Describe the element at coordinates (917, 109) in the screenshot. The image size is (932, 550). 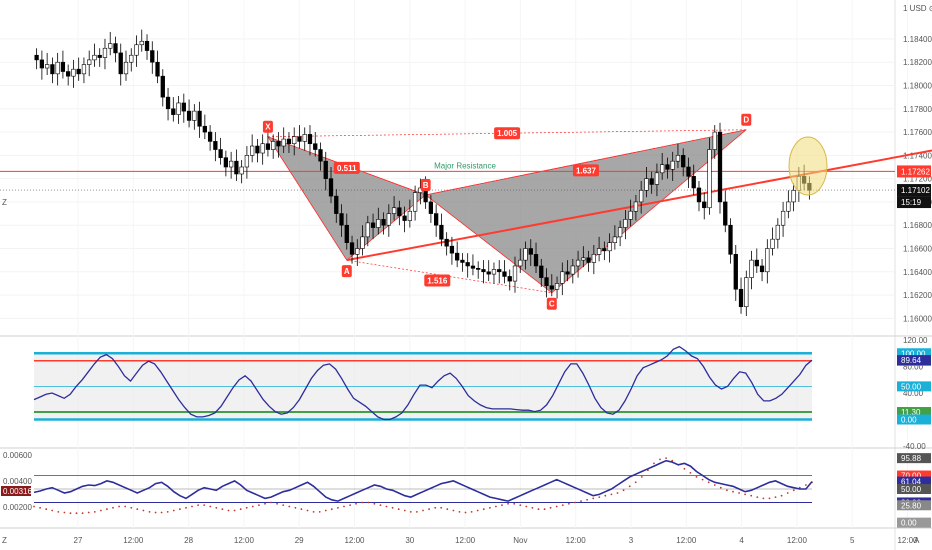
I see `price-tick-label: 1.17800` at that location.